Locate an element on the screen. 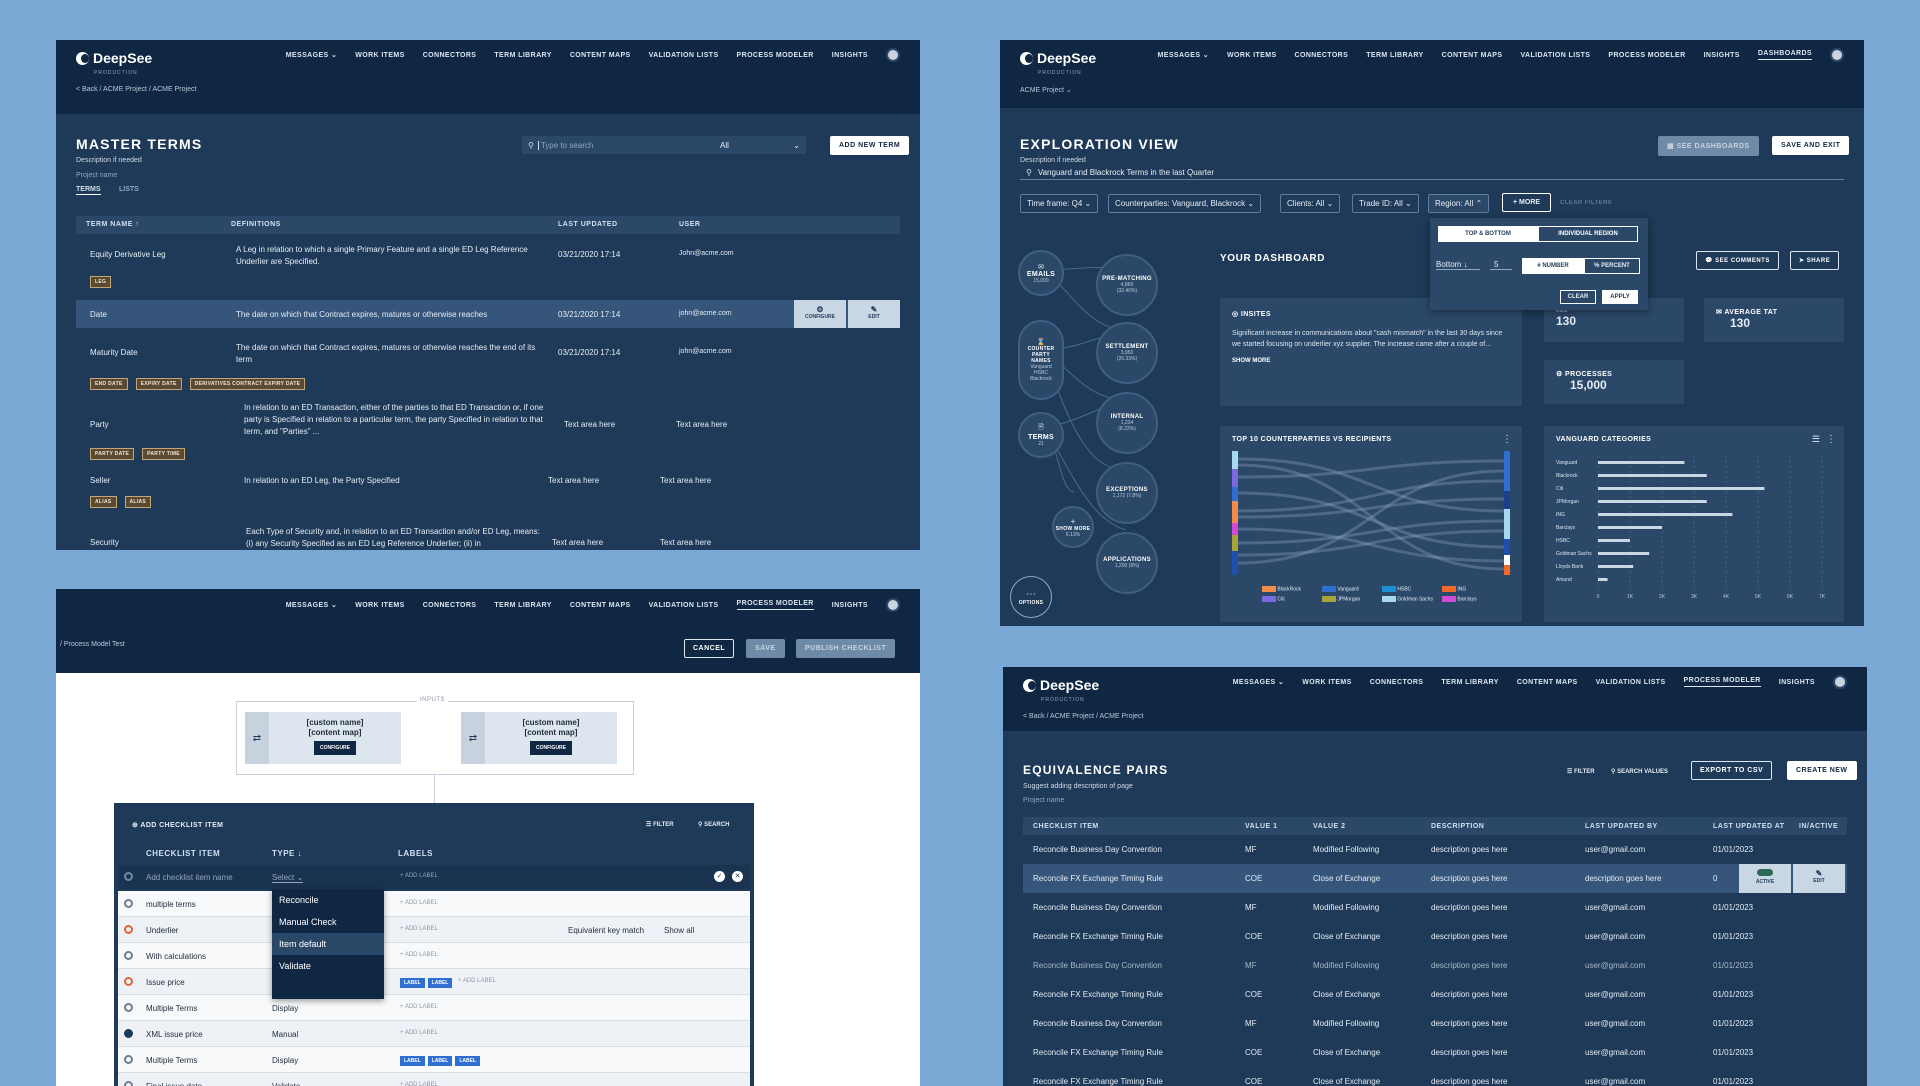 The width and height of the screenshot is (1920, 1086). dropdown-option-reconcile: Reconcile is located at coordinates (299, 900).